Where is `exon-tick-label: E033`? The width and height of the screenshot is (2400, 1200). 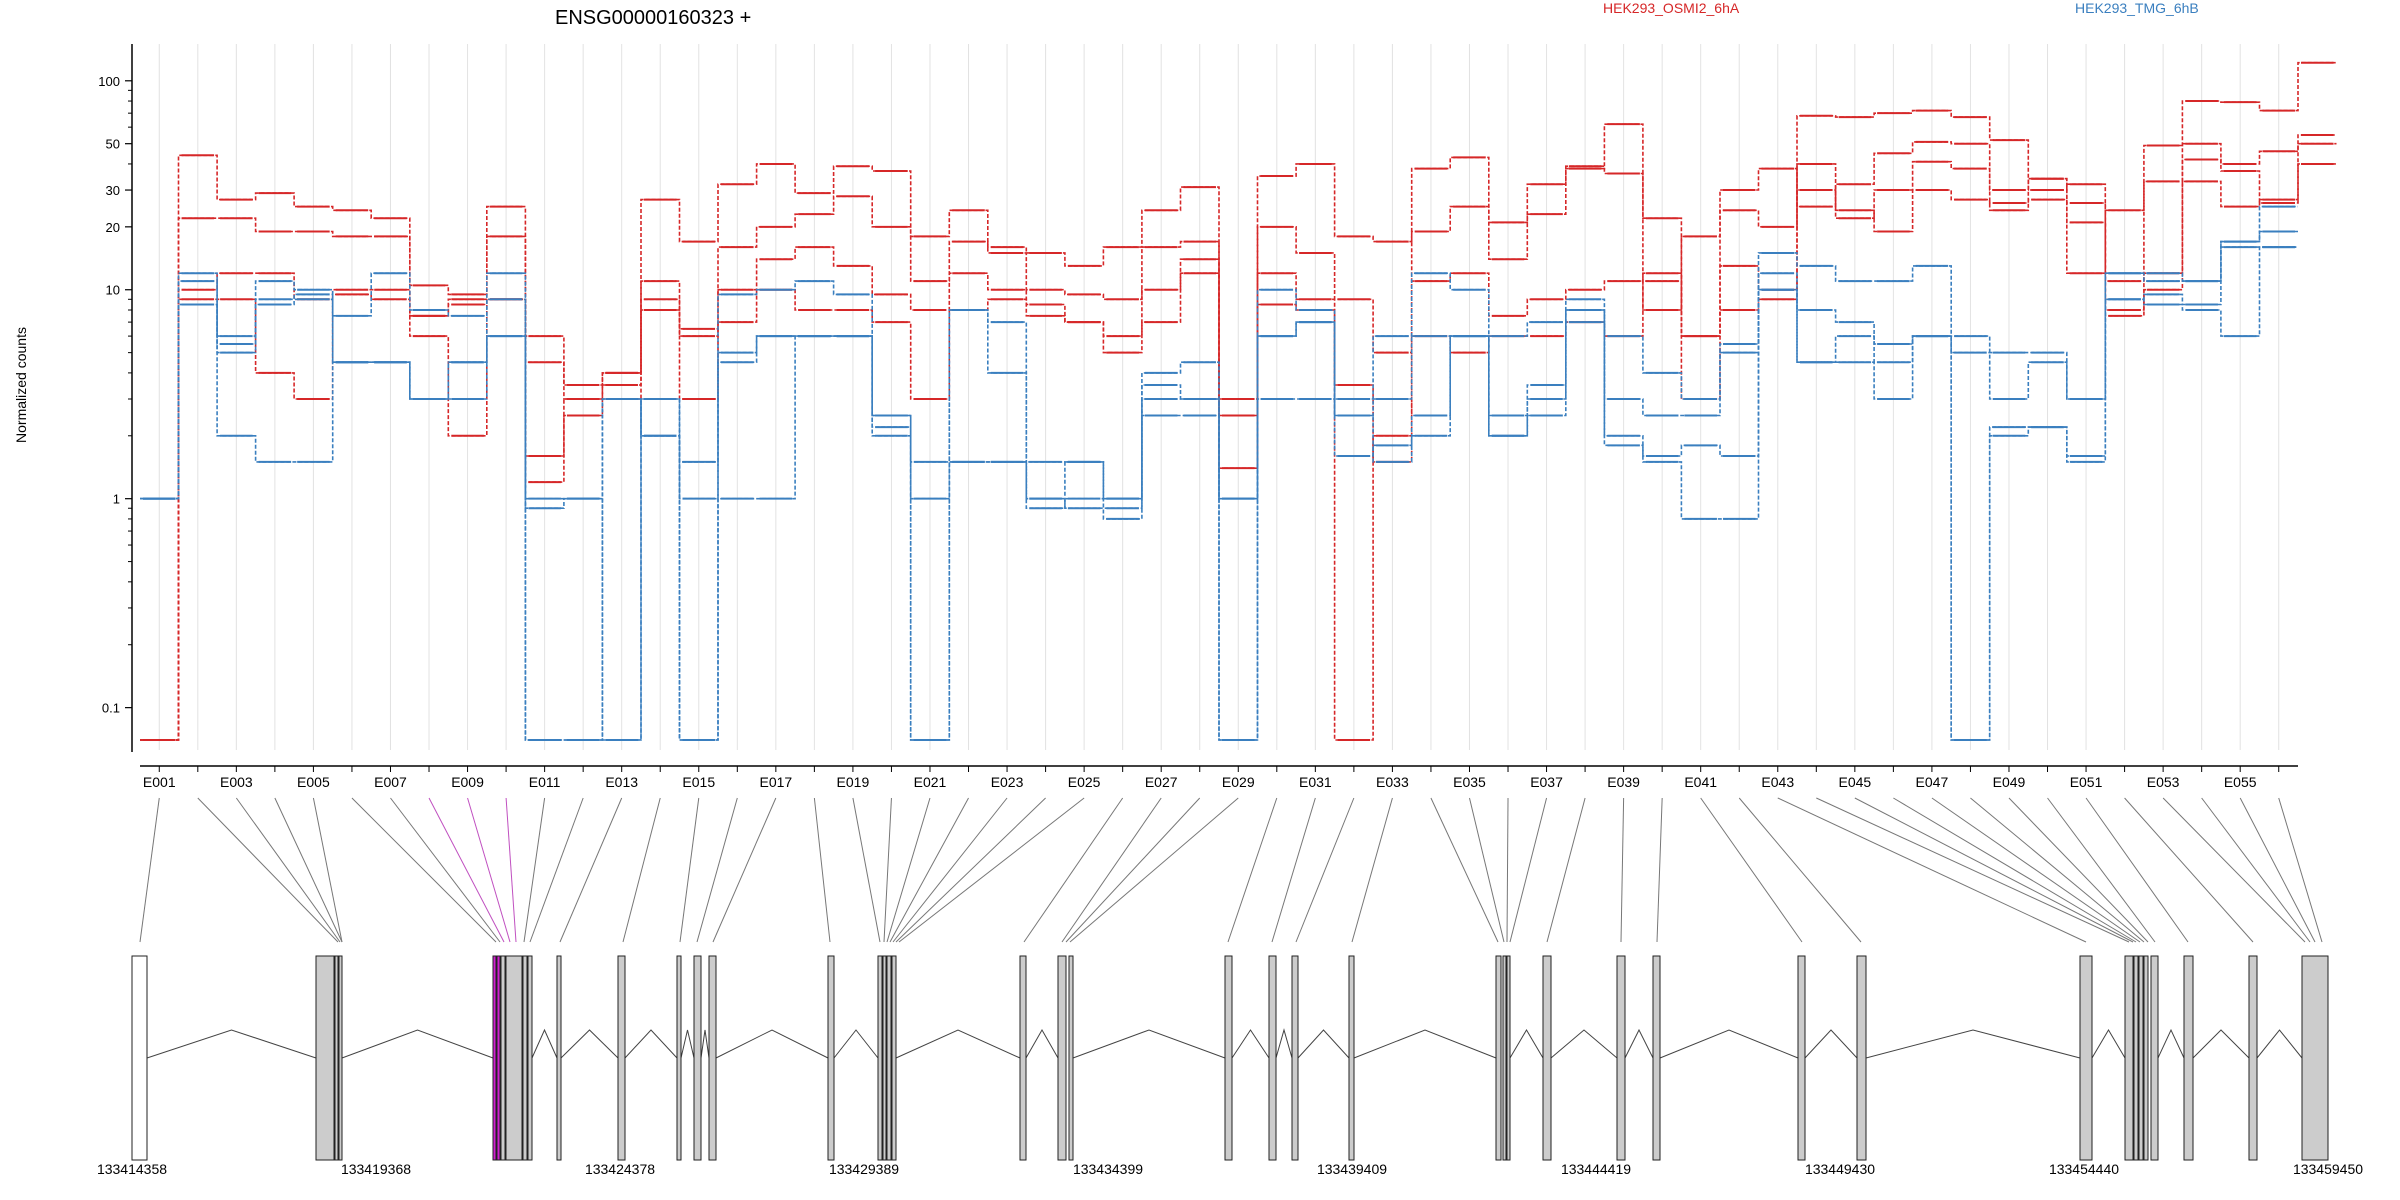
exon-tick-label: E033 is located at coordinates (1392, 782).